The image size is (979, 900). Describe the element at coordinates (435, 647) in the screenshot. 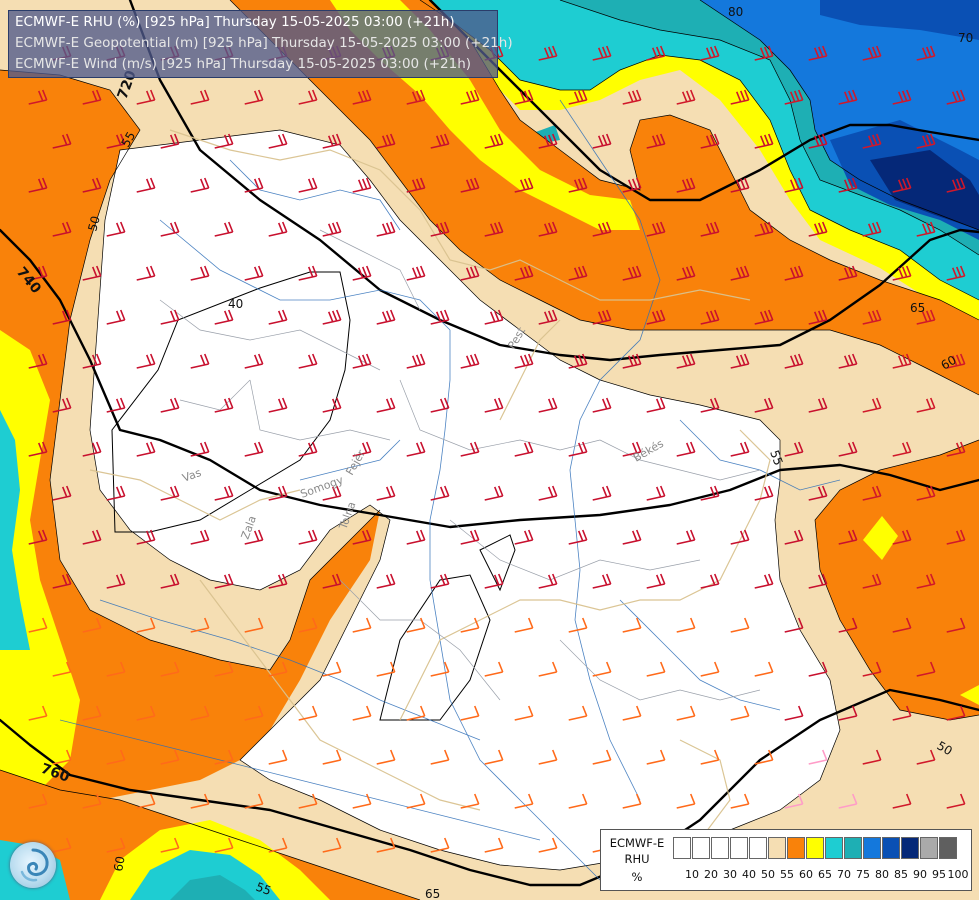

I see `region-boundary-south` at that location.